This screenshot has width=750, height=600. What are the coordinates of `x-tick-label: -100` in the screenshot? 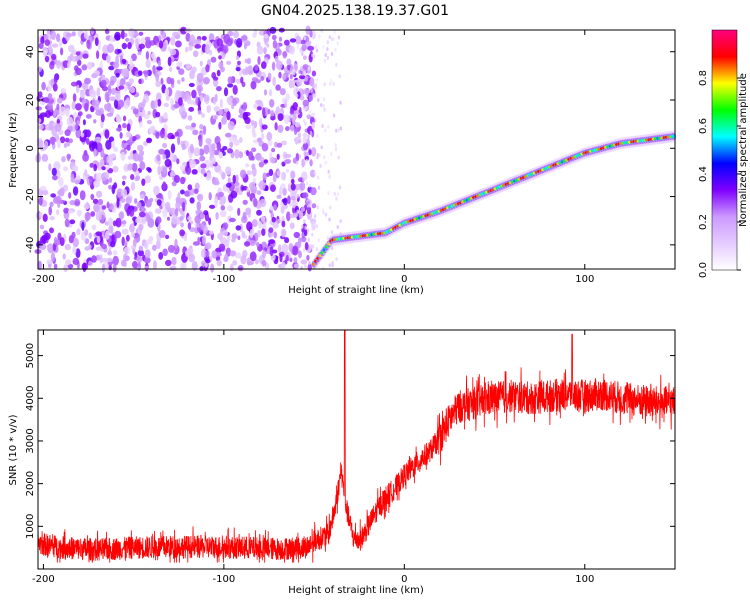 It's located at (224, 579).